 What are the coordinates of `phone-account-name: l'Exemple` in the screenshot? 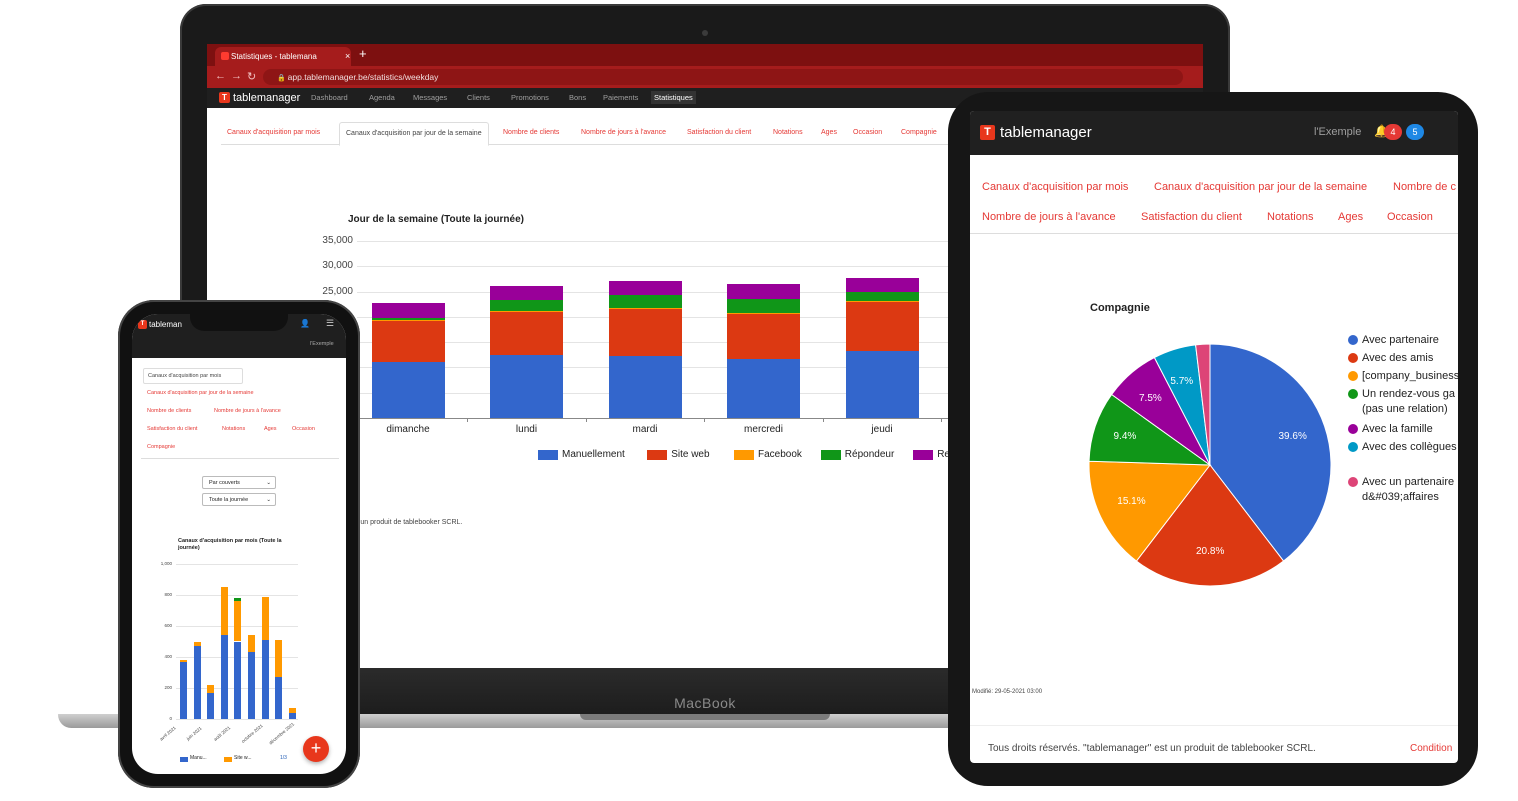 It's located at (322, 344).